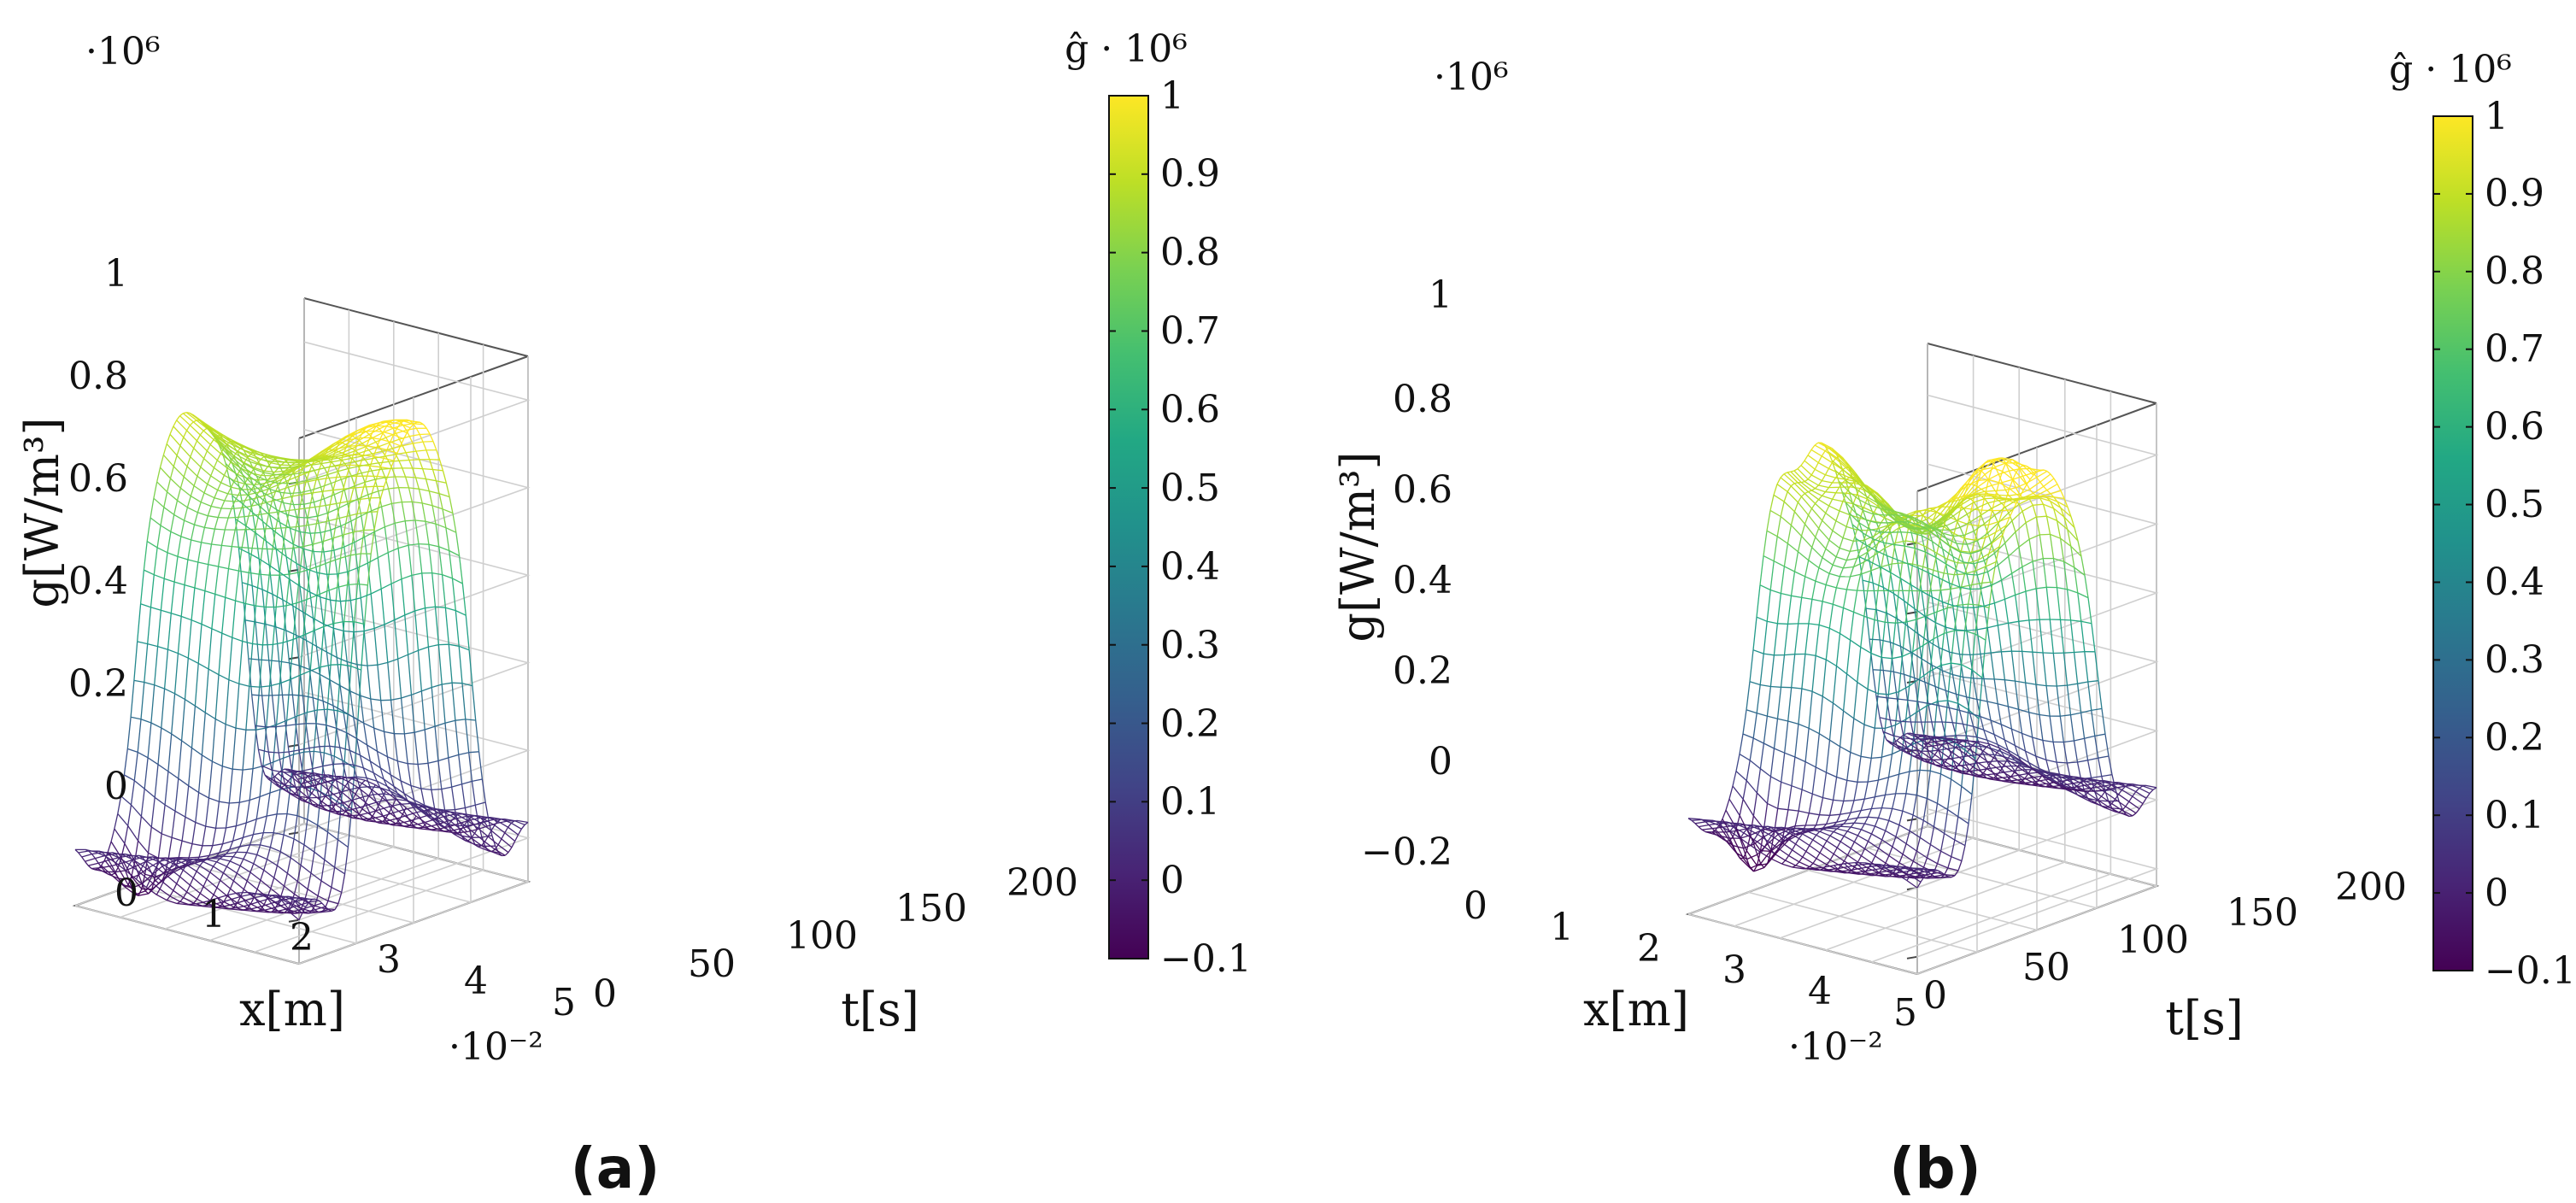 The height and width of the screenshot is (1203, 2576). Describe the element at coordinates (302, 631) in the screenshot. I see `grid-a` at that location.